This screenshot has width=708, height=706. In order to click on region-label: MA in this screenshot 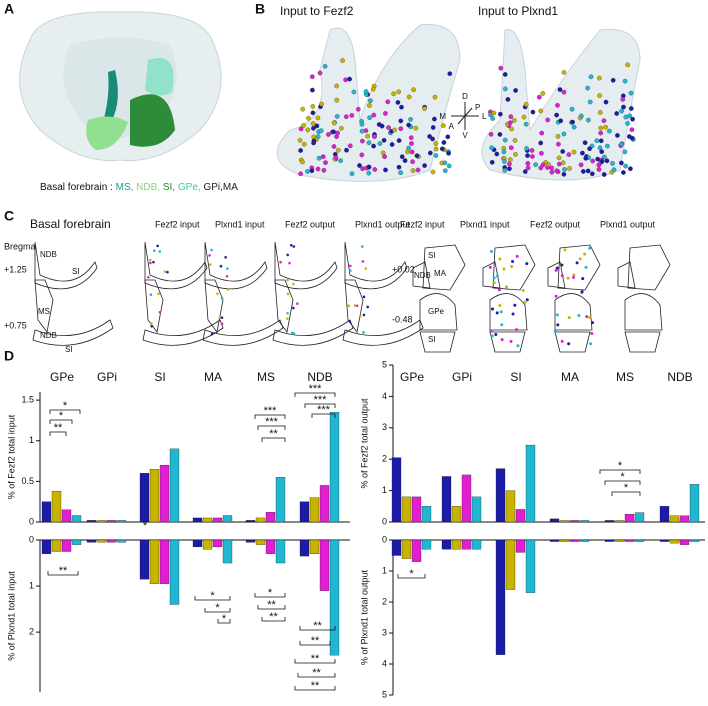, I will do `click(440, 273)`.